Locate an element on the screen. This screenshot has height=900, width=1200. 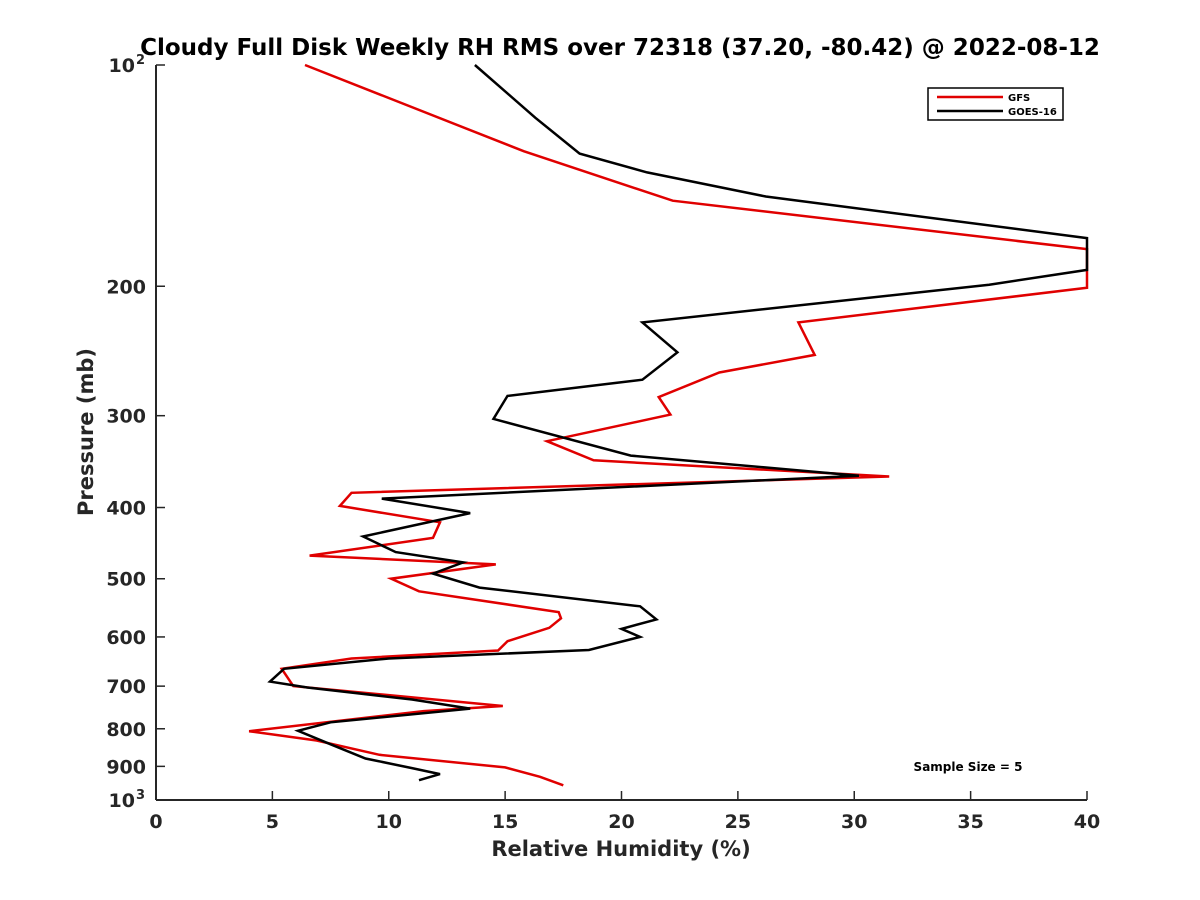
x-tick-label: 0 is located at coordinates (155, 822).